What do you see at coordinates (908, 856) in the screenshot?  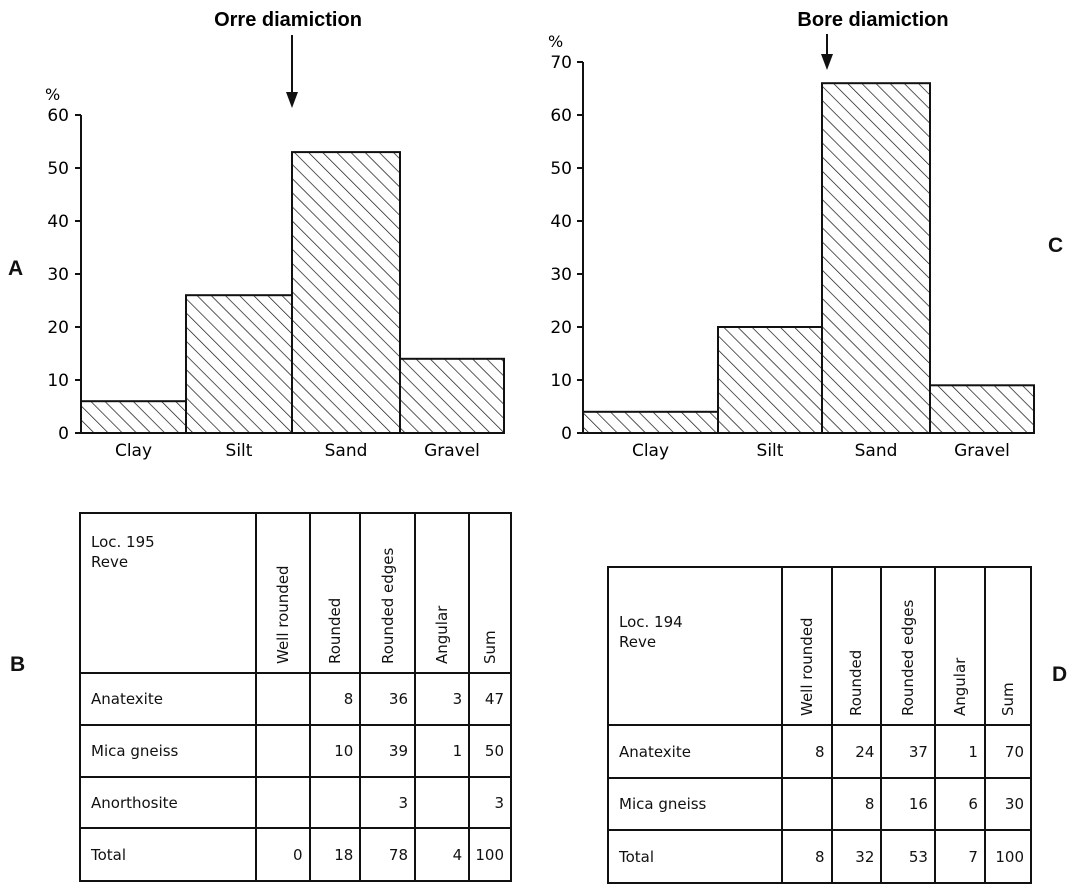 I see `table-cell: 53` at bounding box center [908, 856].